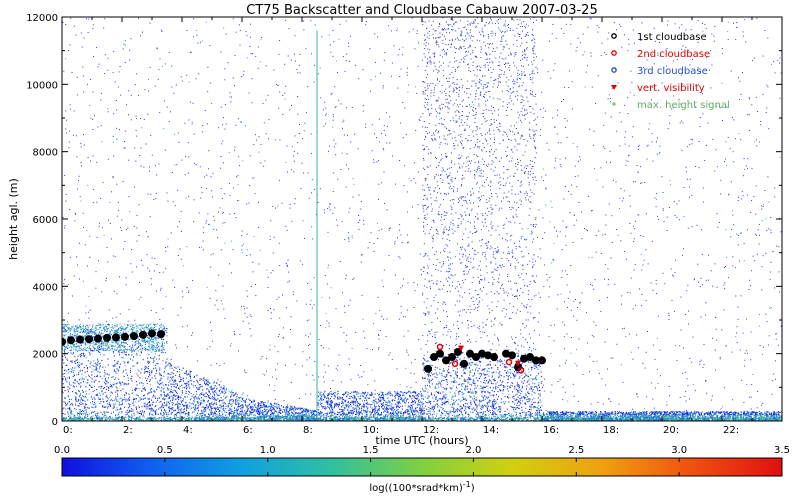 The width and height of the screenshot is (800, 500). I want to click on colorbar-tick-label: 2.5, so click(576, 450).